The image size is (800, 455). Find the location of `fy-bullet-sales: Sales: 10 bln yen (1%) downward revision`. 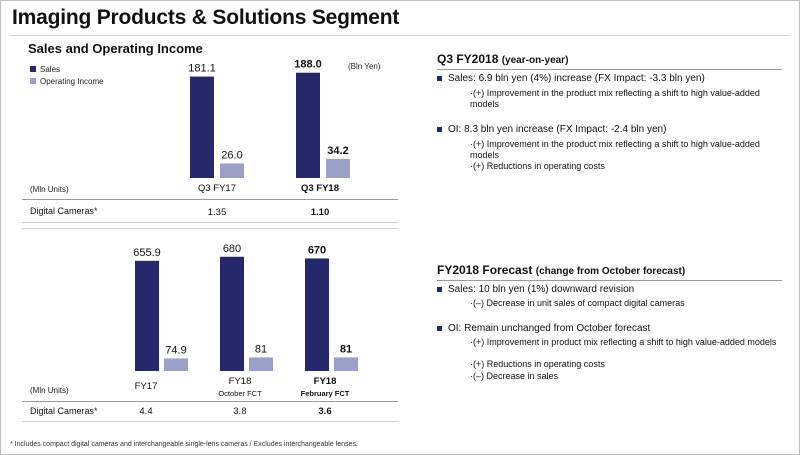

fy-bullet-sales: Sales: 10 bln yen (1%) downward revision is located at coordinates (535, 289).